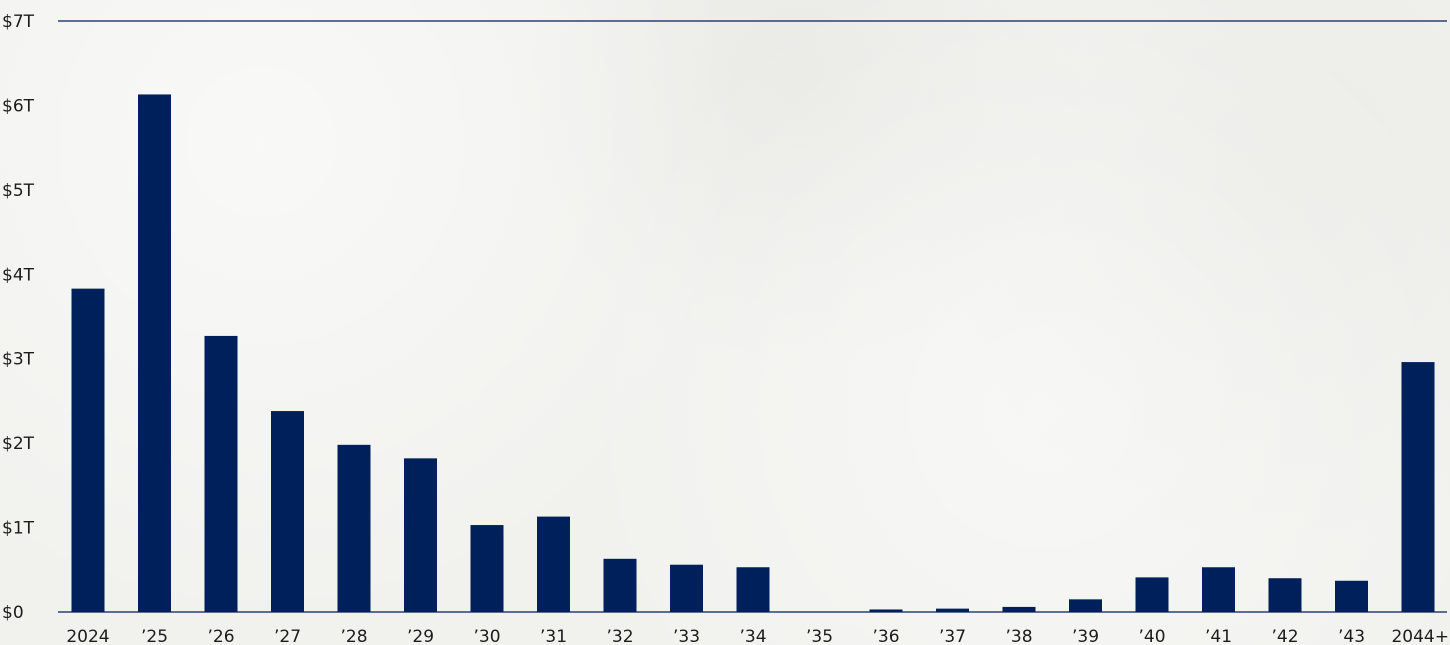 This screenshot has width=1450, height=645. What do you see at coordinates (752, 636) in the screenshot?
I see `x-tick-label: ’34` at bounding box center [752, 636].